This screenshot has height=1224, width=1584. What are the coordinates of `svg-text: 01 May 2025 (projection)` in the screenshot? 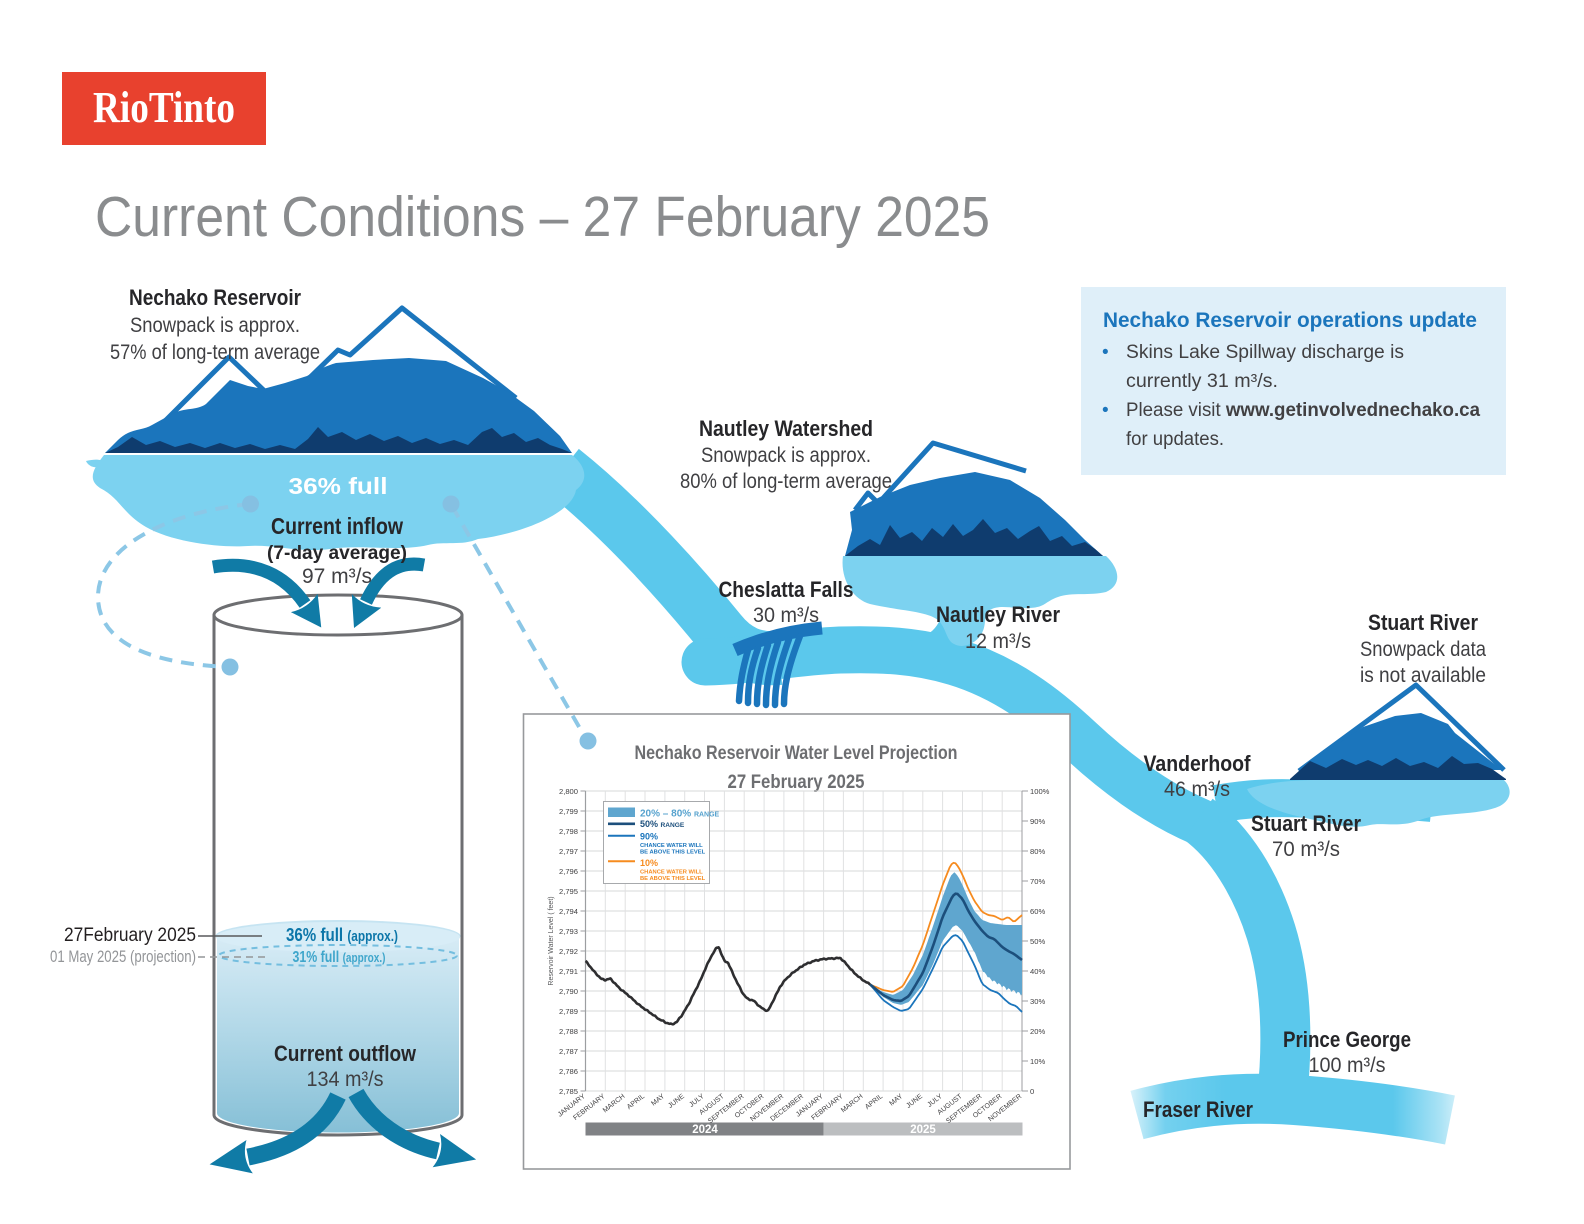 It's located at (123, 957).